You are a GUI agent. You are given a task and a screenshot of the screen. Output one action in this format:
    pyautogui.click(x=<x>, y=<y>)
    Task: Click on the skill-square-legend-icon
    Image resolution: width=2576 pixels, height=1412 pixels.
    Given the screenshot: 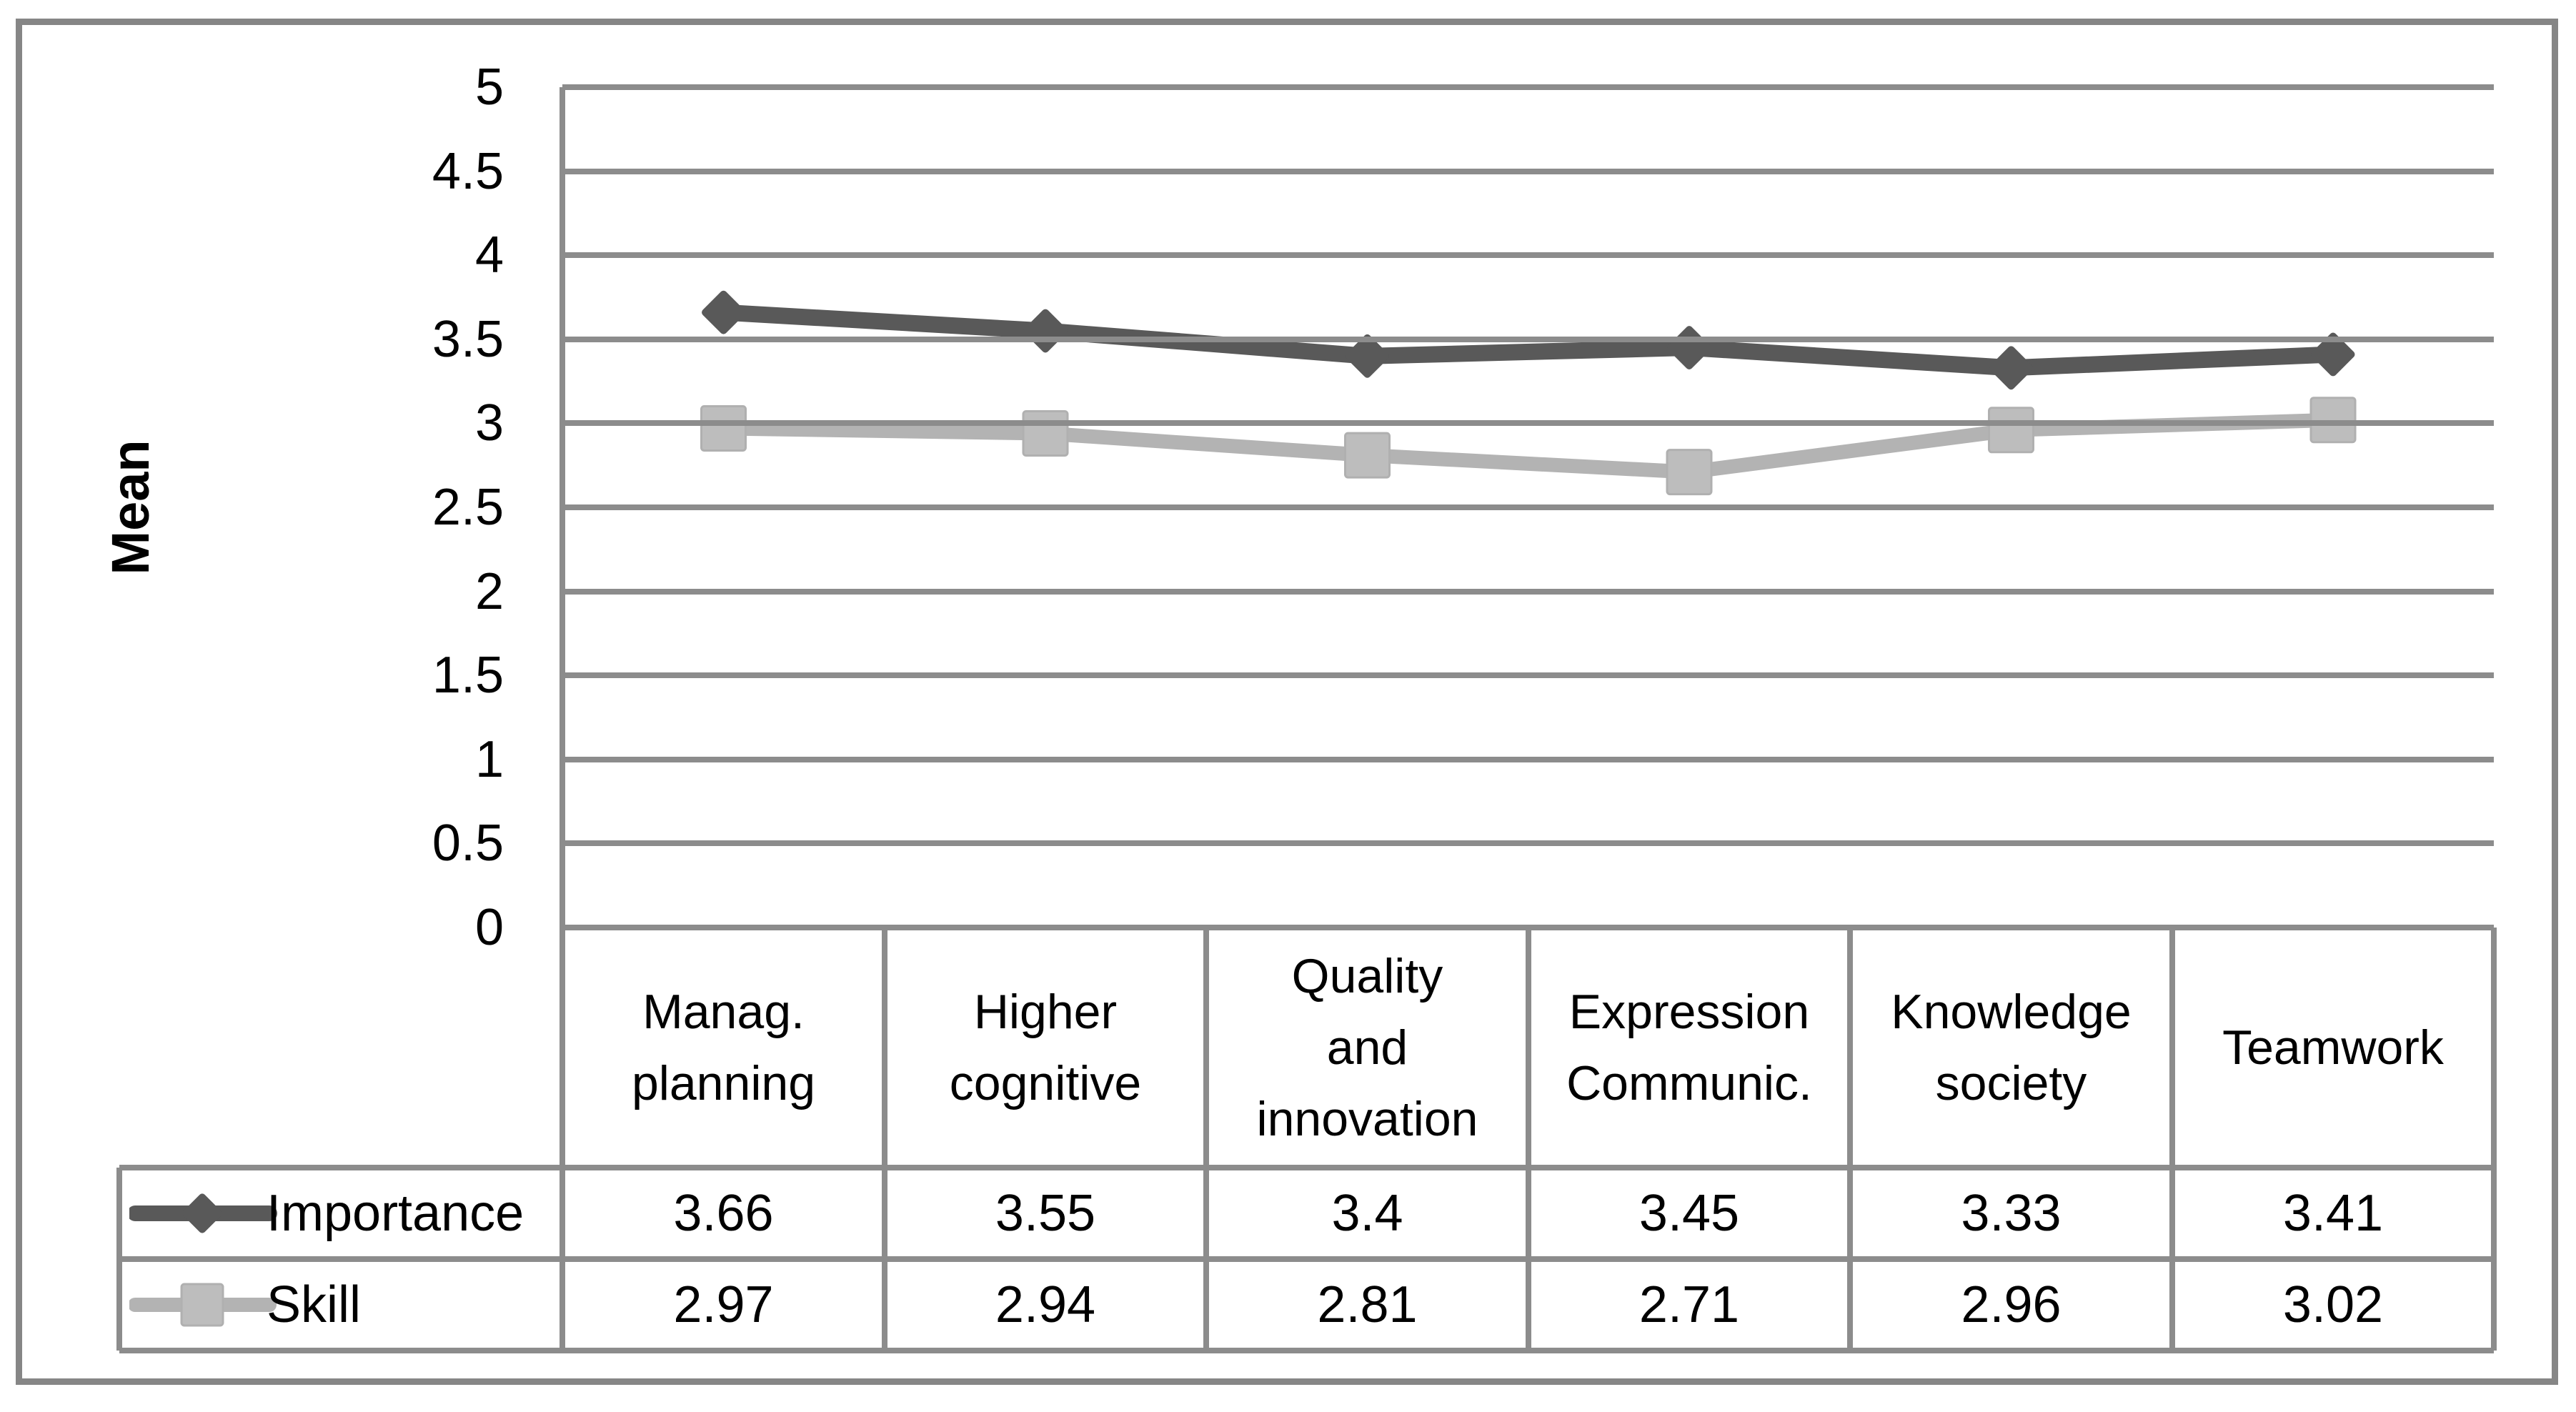 What is the action you would take?
    pyautogui.click(x=203, y=1305)
    